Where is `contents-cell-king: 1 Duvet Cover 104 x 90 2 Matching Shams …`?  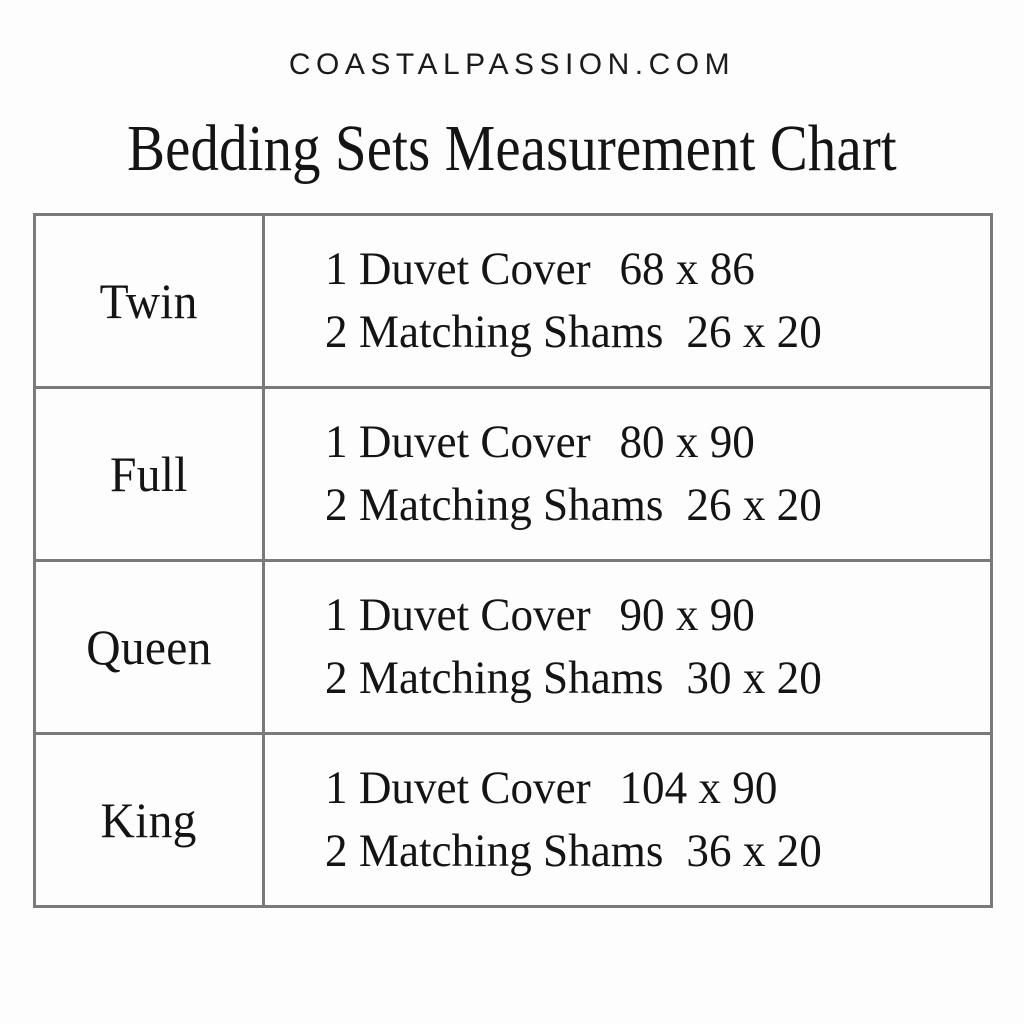 contents-cell-king: 1 Duvet Cover 104 x 90 2 Matching Shams … is located at coordinates (627, 820).